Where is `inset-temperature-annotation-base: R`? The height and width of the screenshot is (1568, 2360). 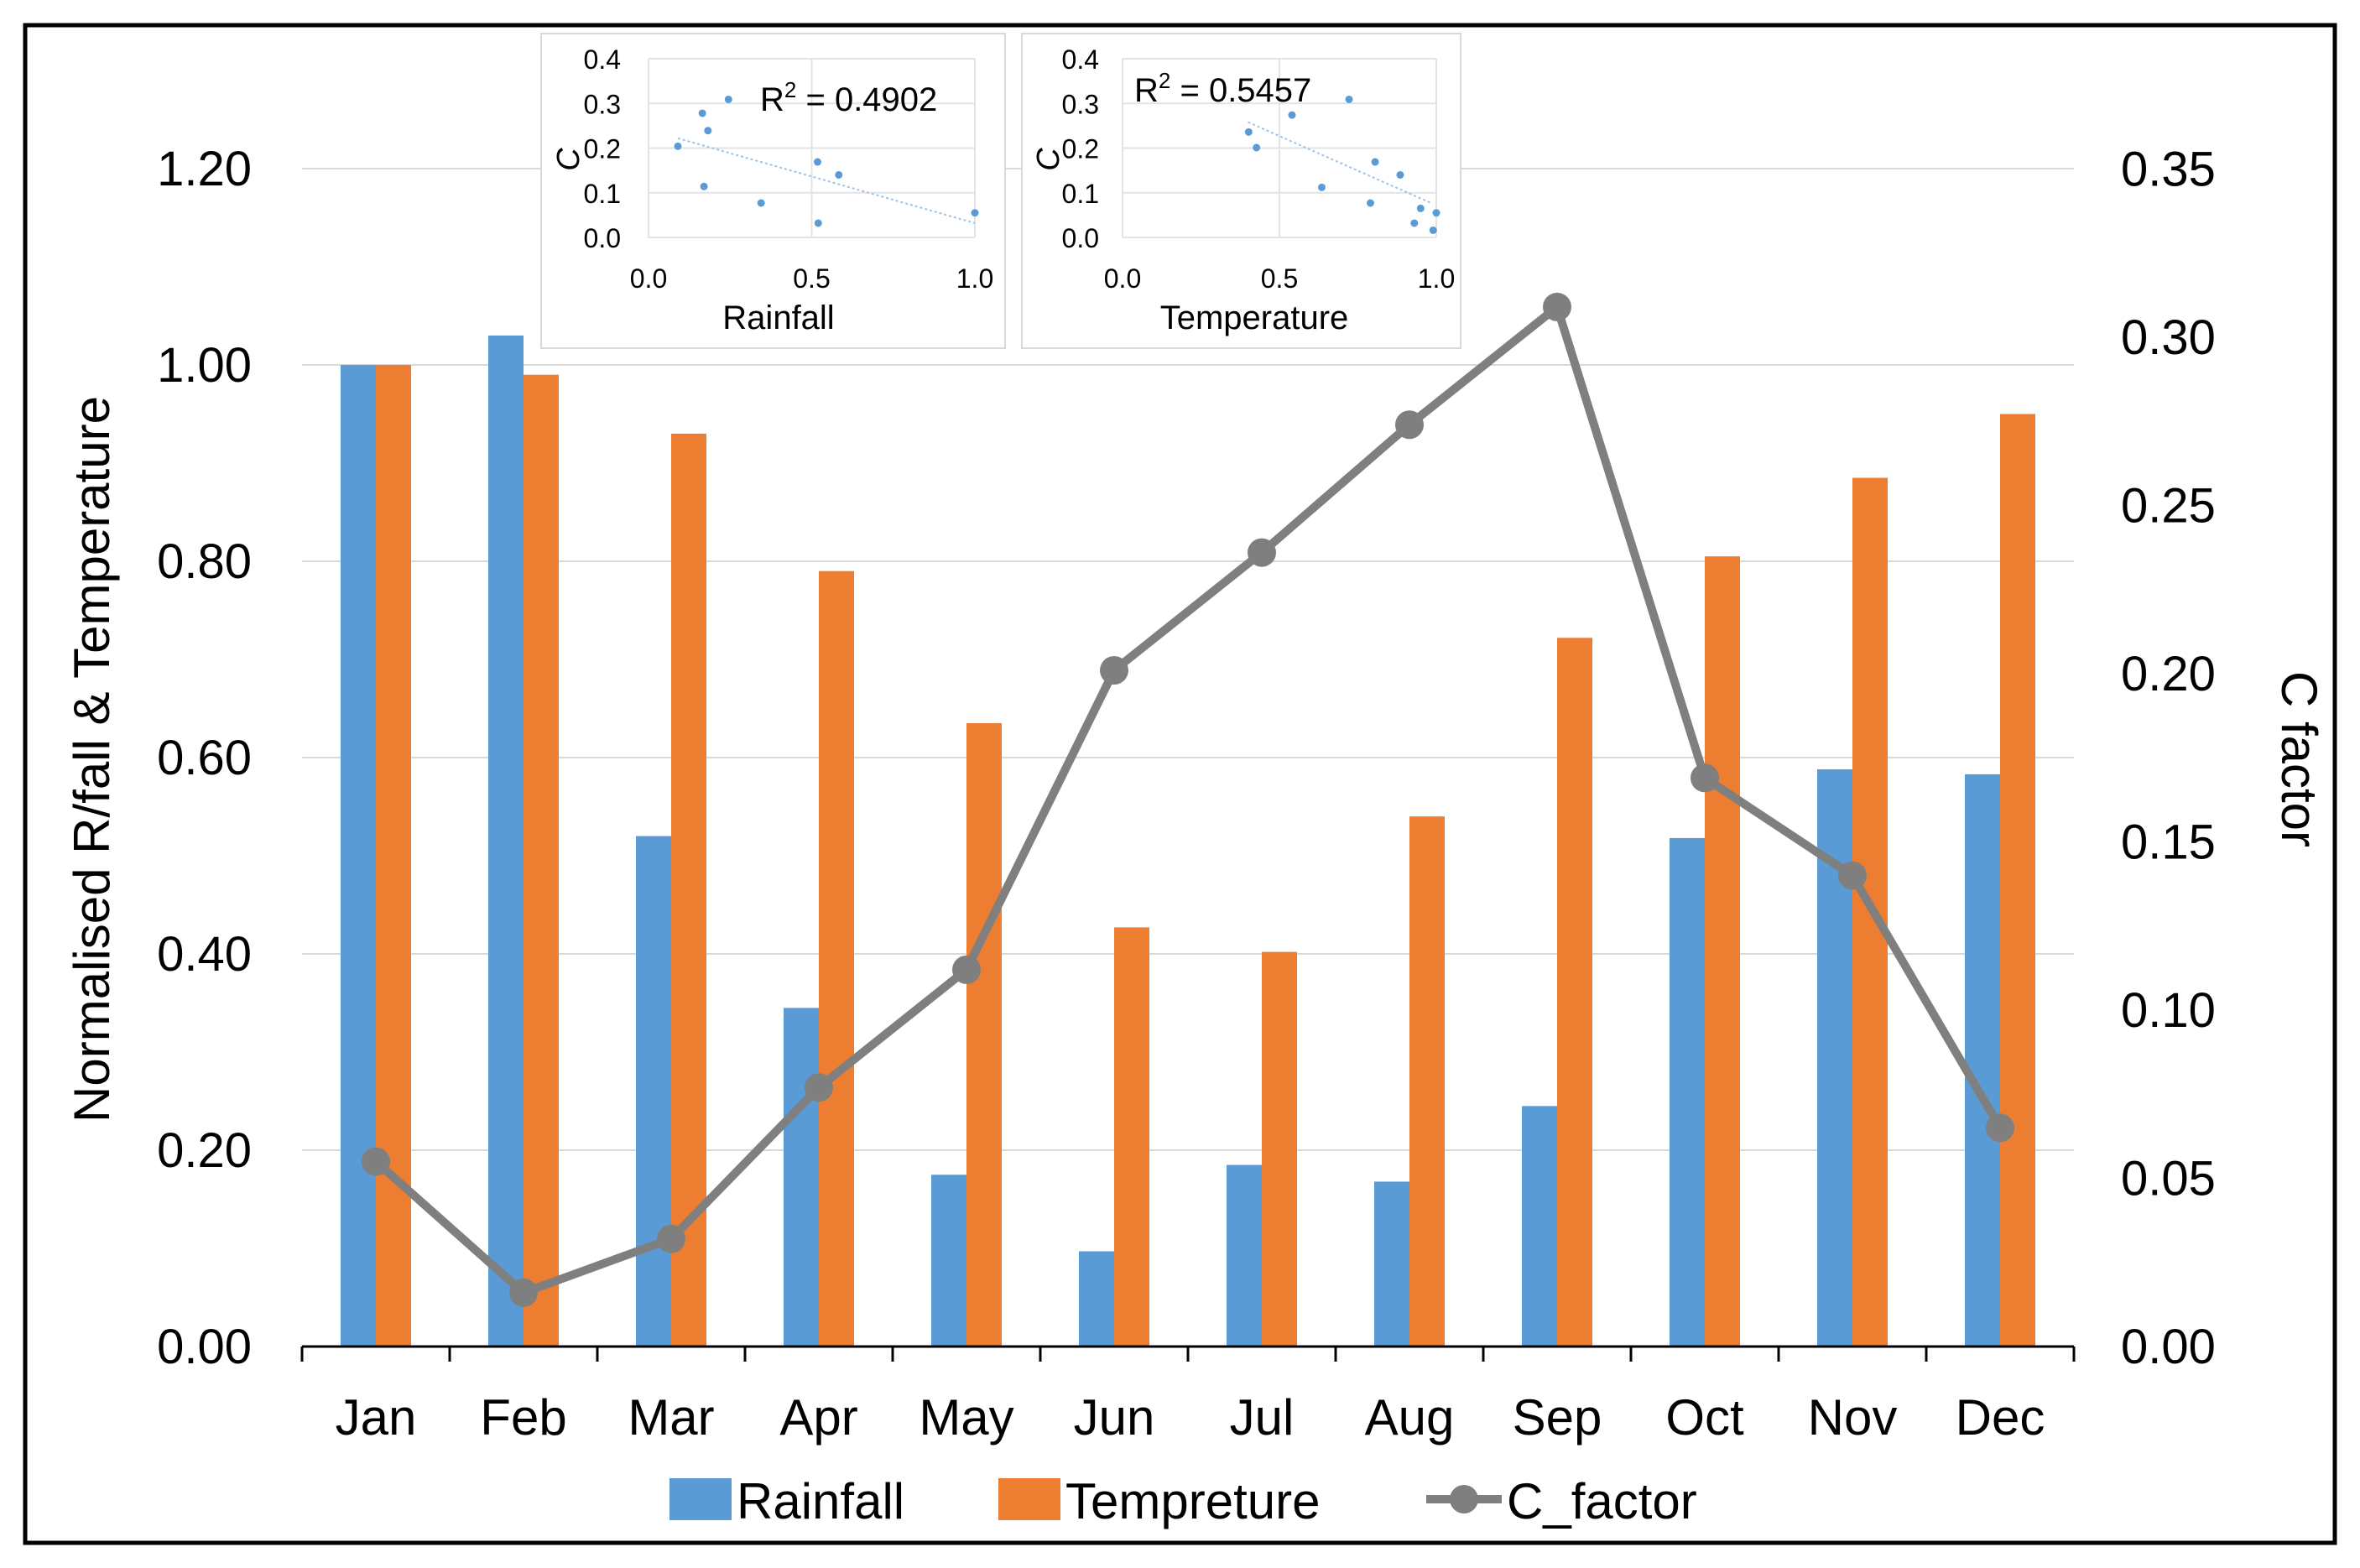
inset-temperature-annotation-base: R is located at coordinates (1146, 91).